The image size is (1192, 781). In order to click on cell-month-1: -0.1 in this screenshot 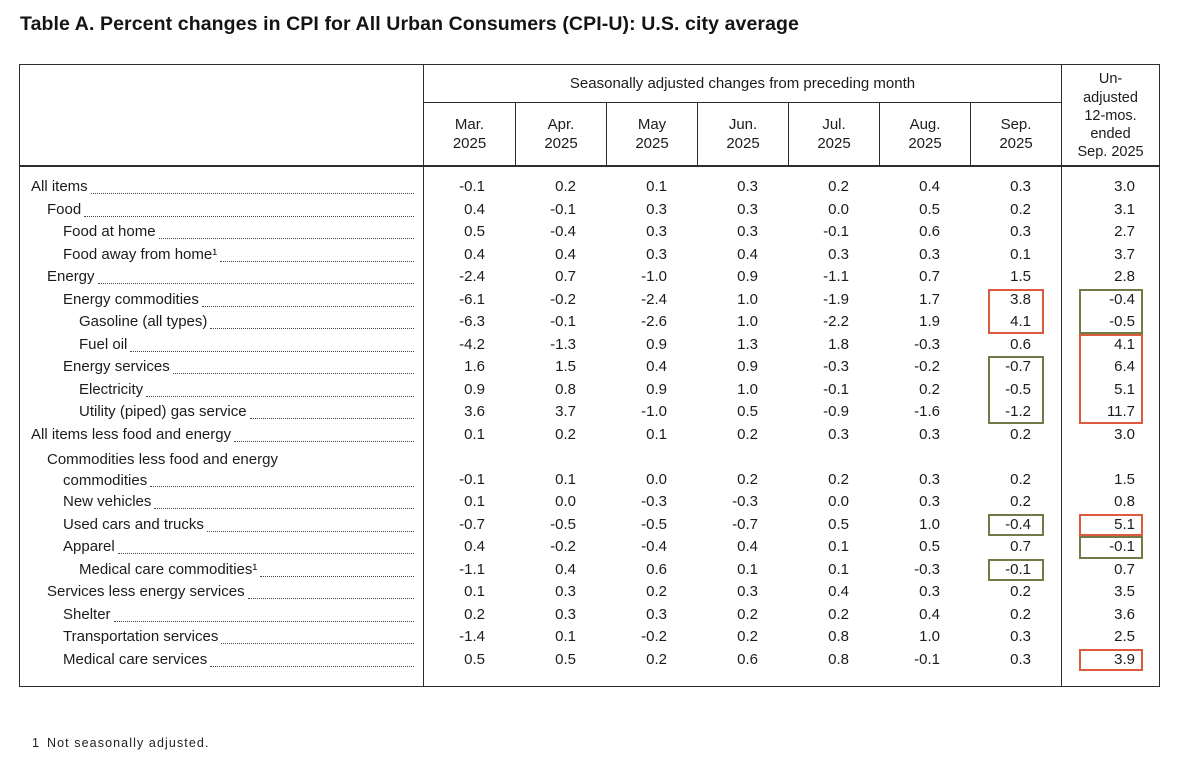, I will do `click(563, 209)`.